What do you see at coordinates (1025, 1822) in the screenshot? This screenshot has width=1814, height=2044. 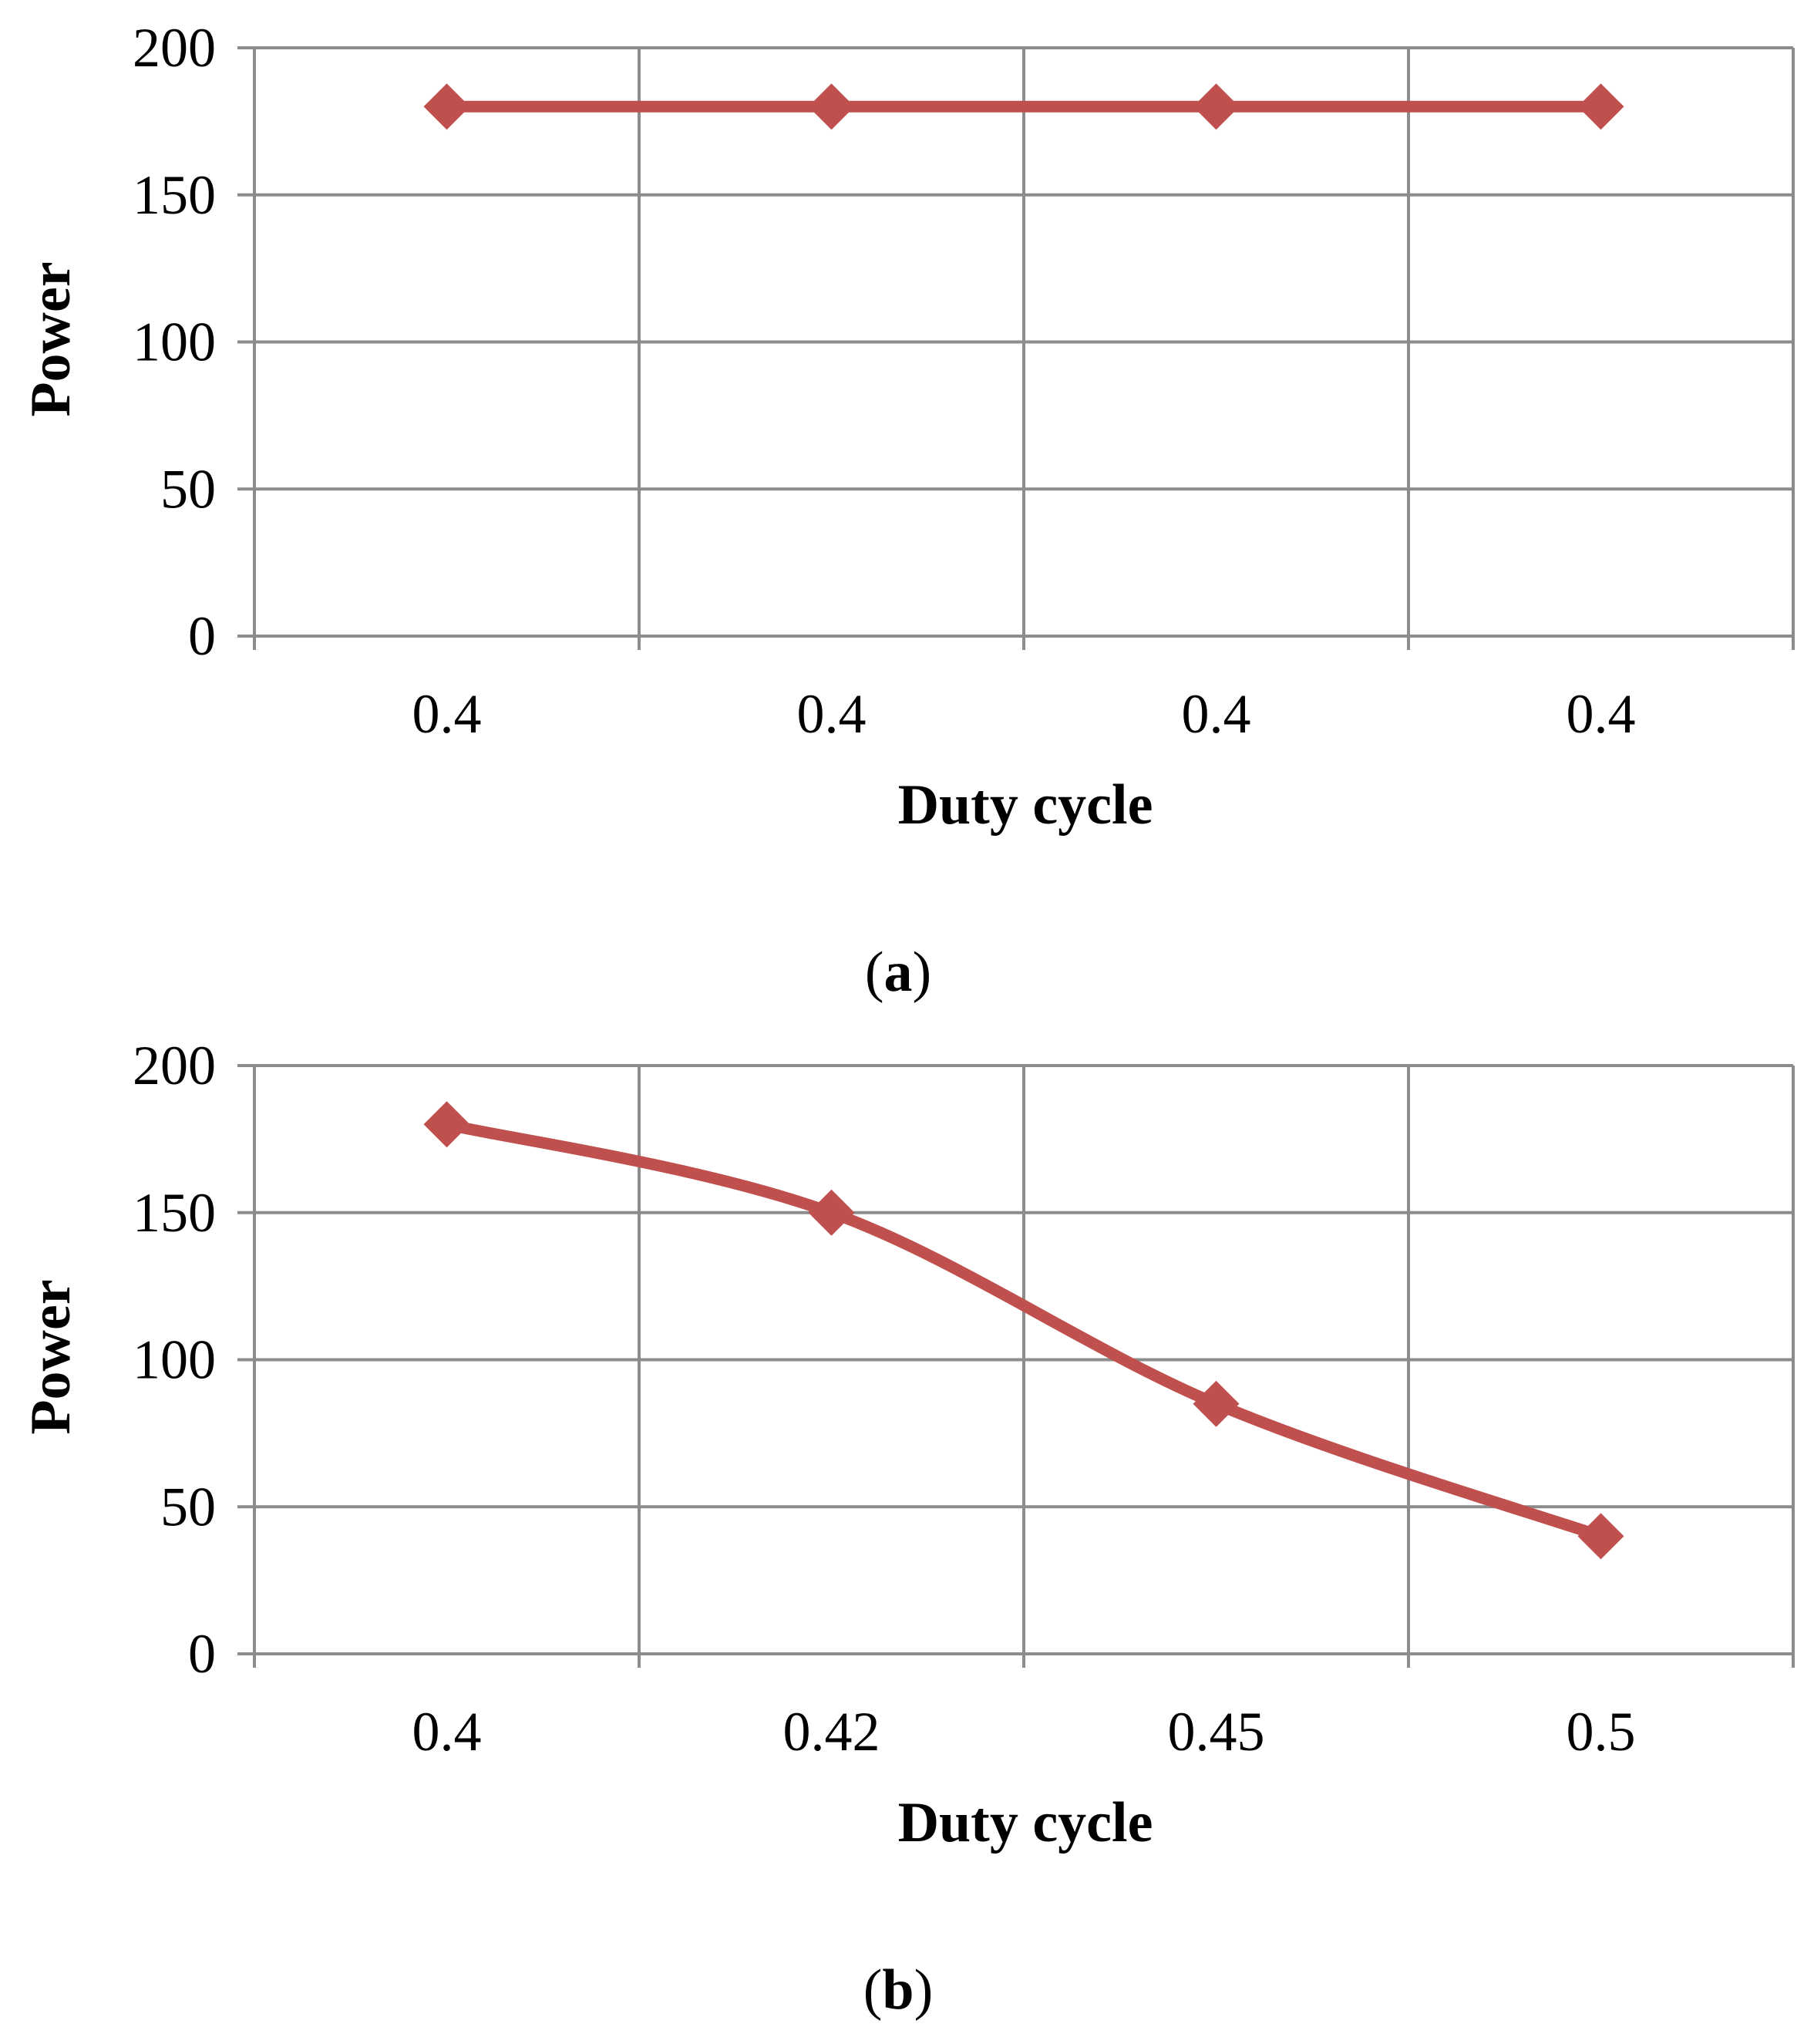 I see `x-axis-title-b: Duty cycle` at bounding box center [1025, 1822].